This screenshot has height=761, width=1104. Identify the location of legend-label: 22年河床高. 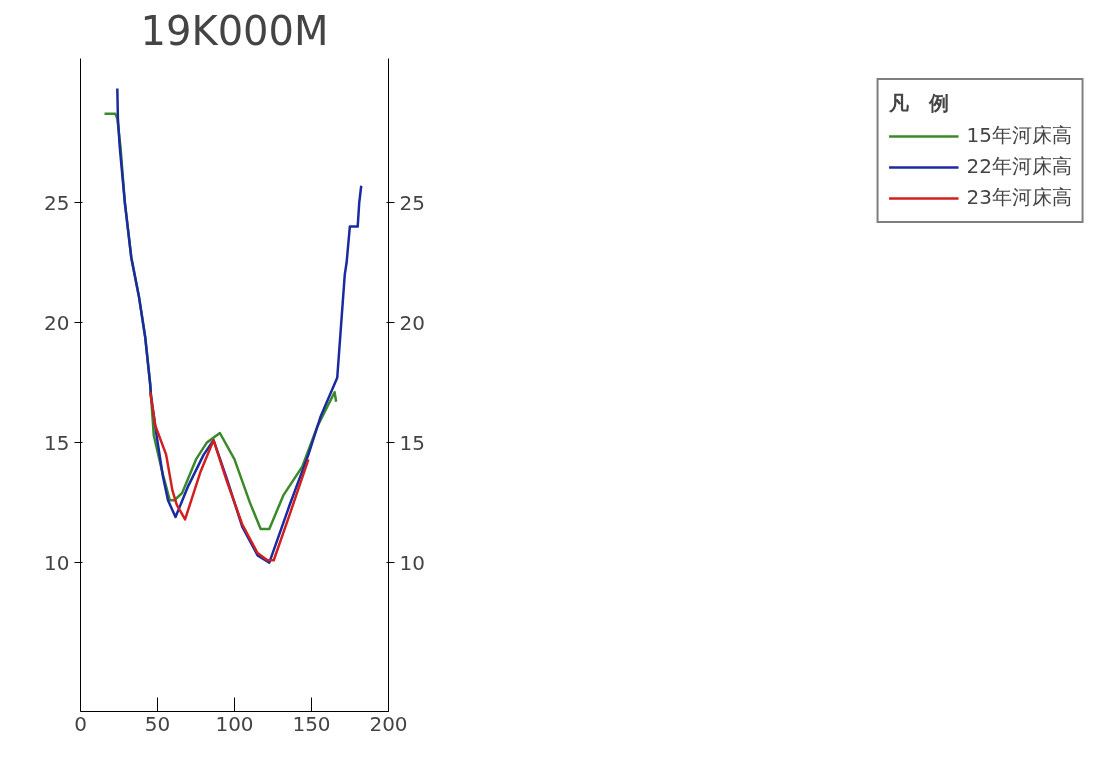
(1019, 166).